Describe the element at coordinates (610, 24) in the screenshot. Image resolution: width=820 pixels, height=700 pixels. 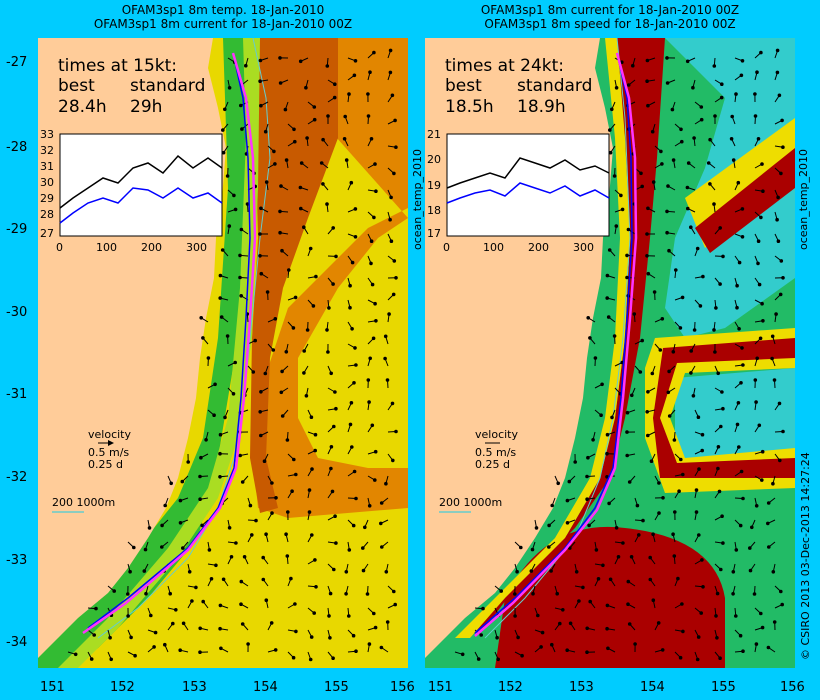
I see `right-title-2: OFAM3sp1 8m speed for 18-Jan-2010 00Z` at that location.